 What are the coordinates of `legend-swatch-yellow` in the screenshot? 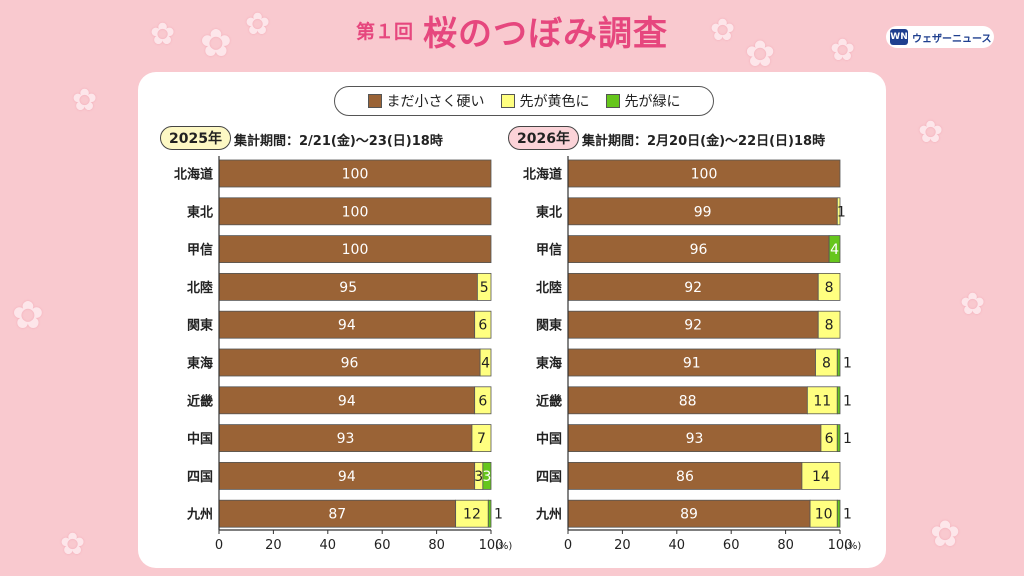 It's located at (507, 101).